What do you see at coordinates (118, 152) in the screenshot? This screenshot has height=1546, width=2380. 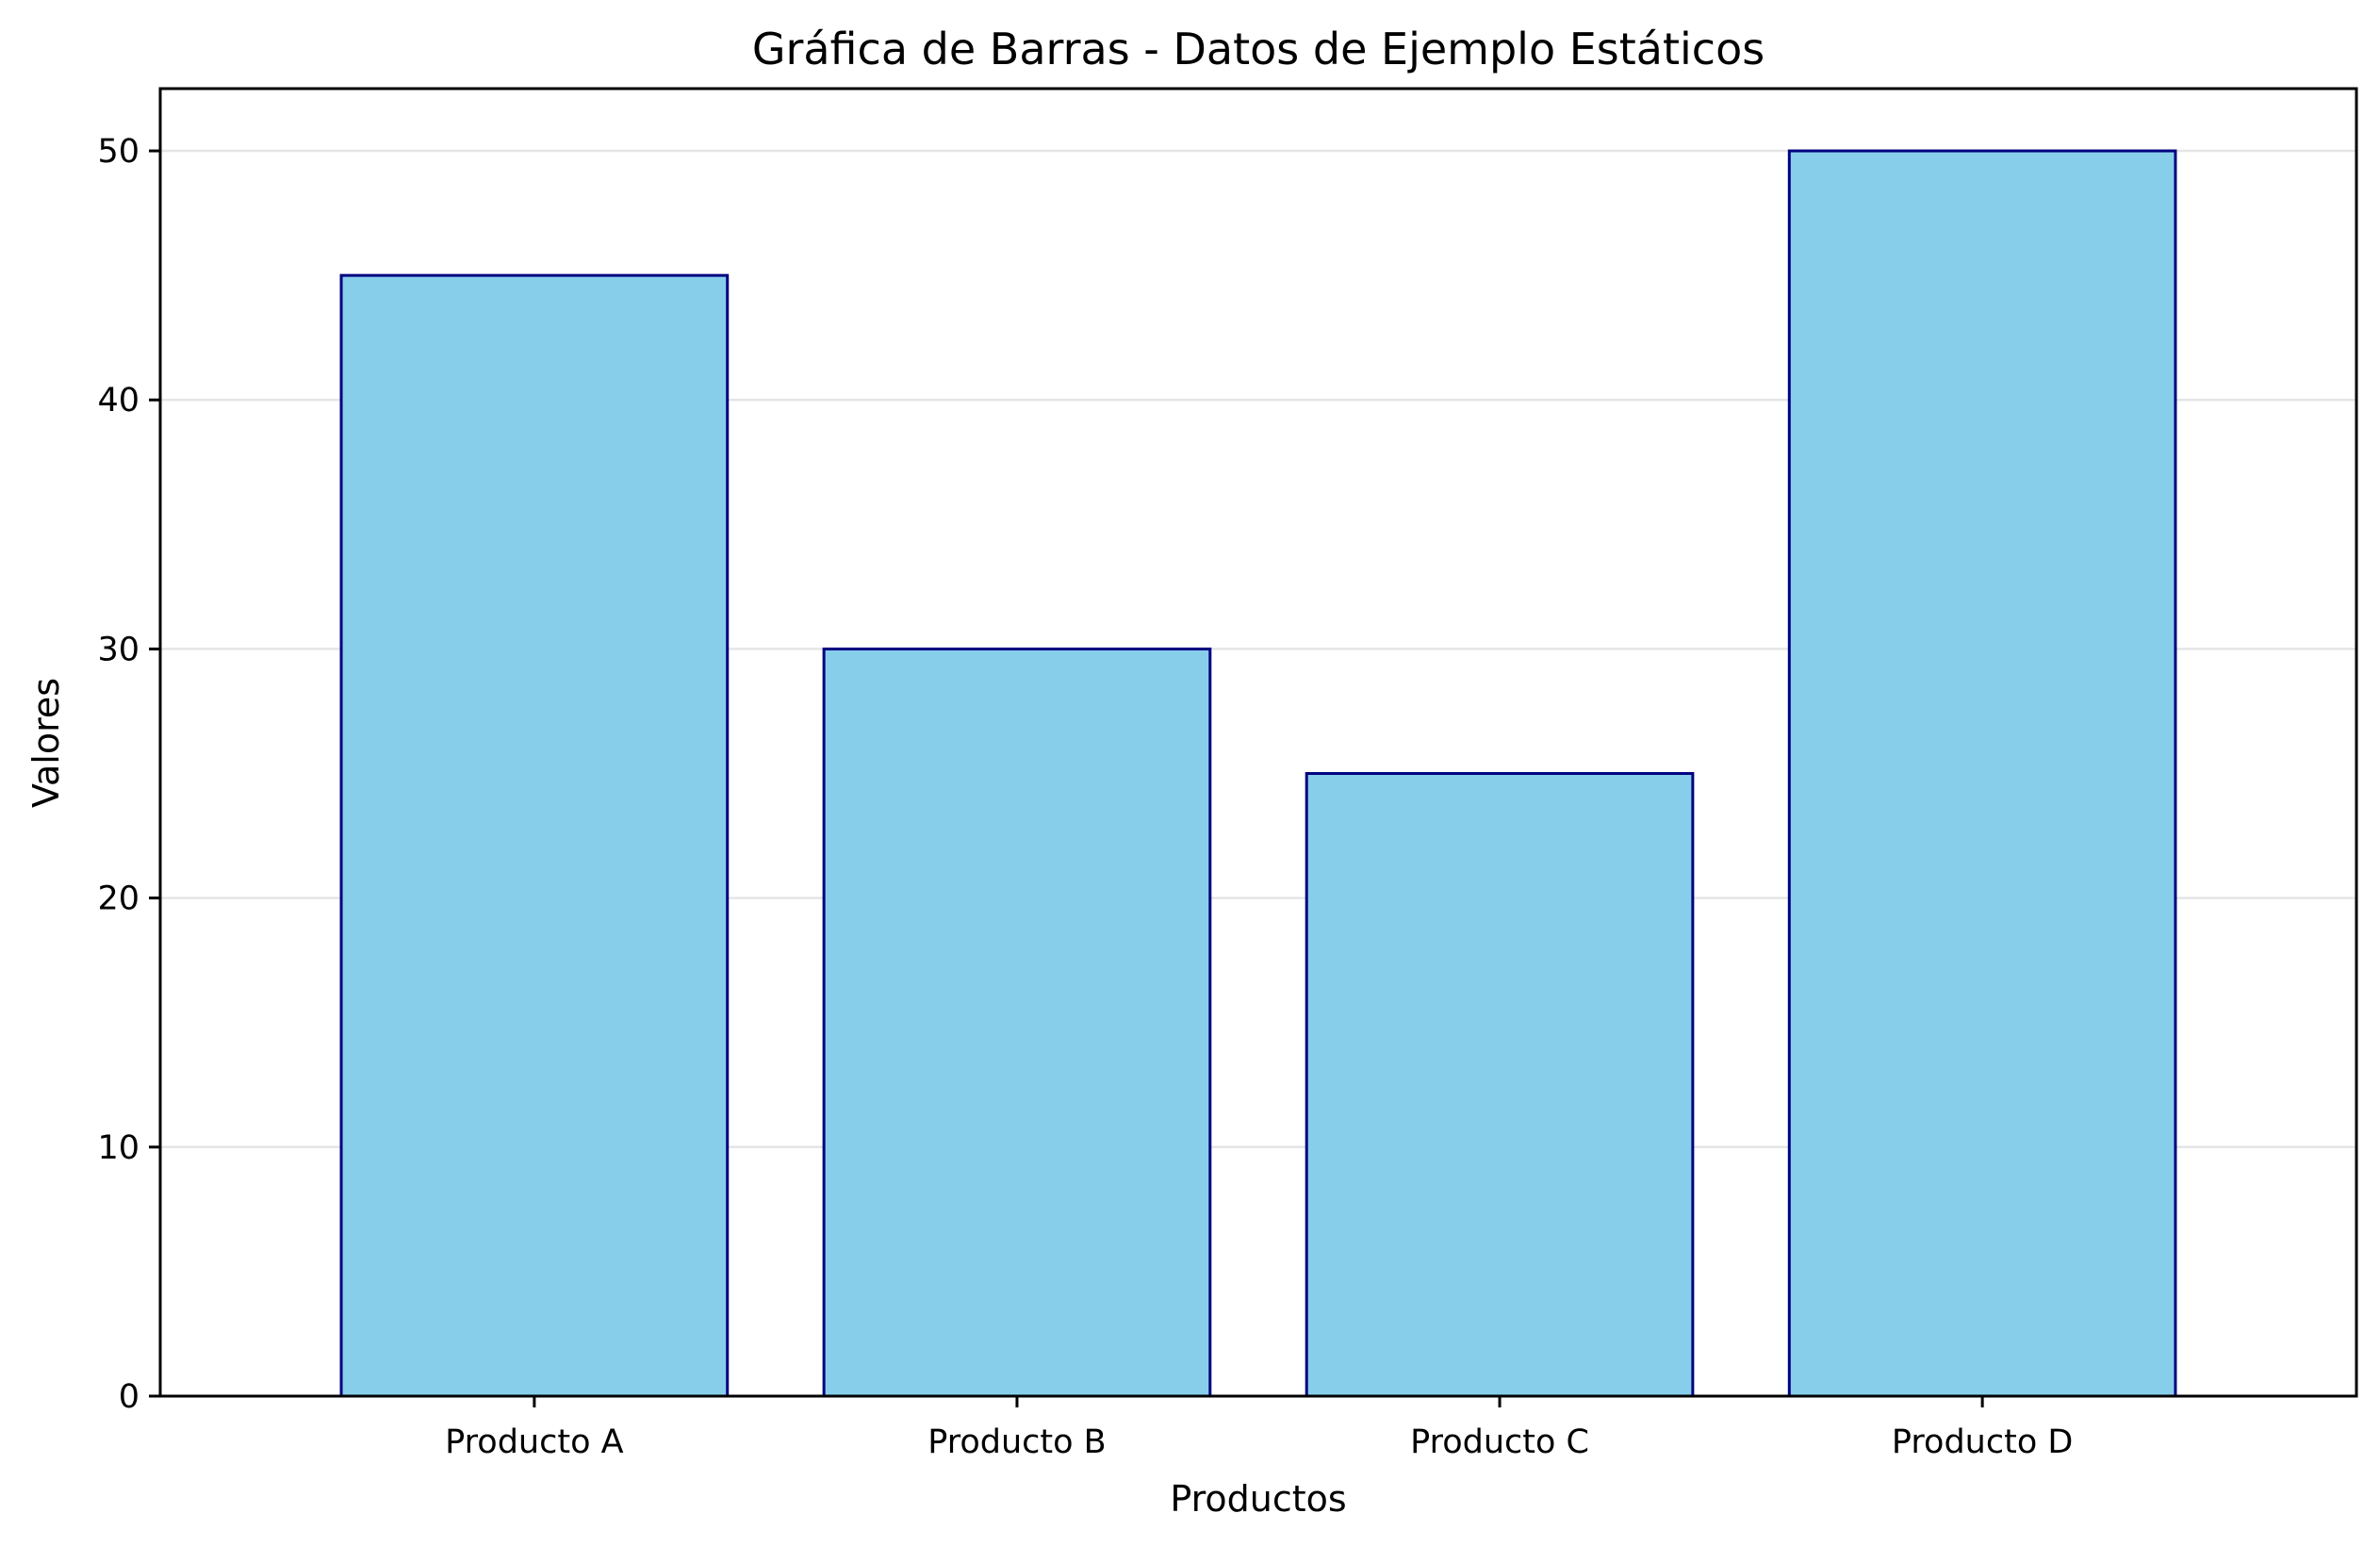 I see `y-tick-label: 50` at bounding box center [118, 152].